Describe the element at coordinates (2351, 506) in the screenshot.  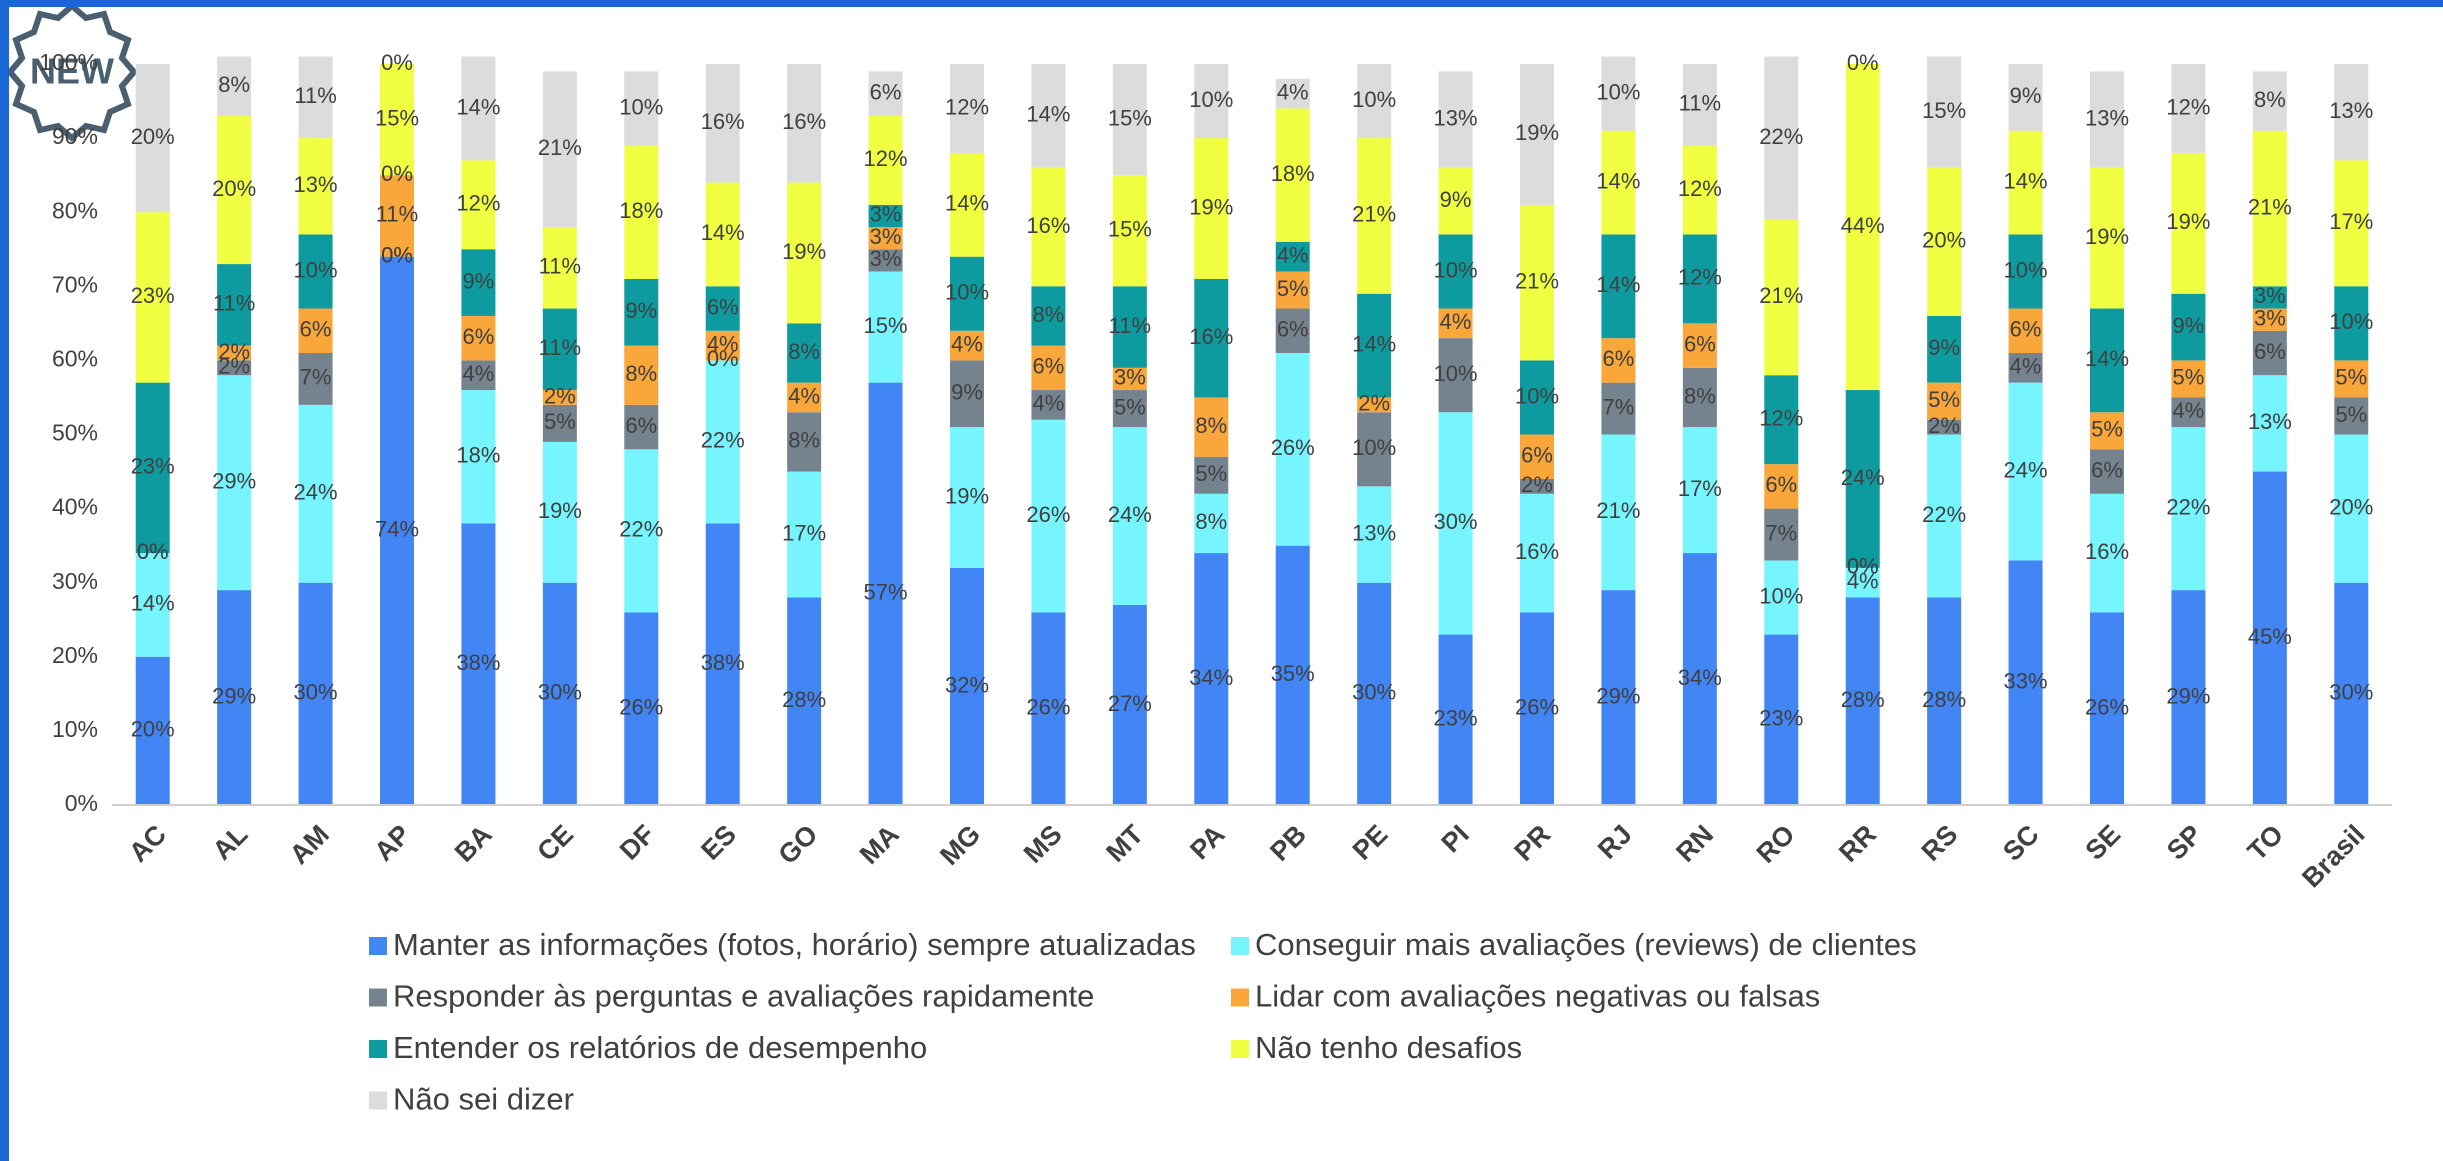
I see `data-label: 20%` at that location.